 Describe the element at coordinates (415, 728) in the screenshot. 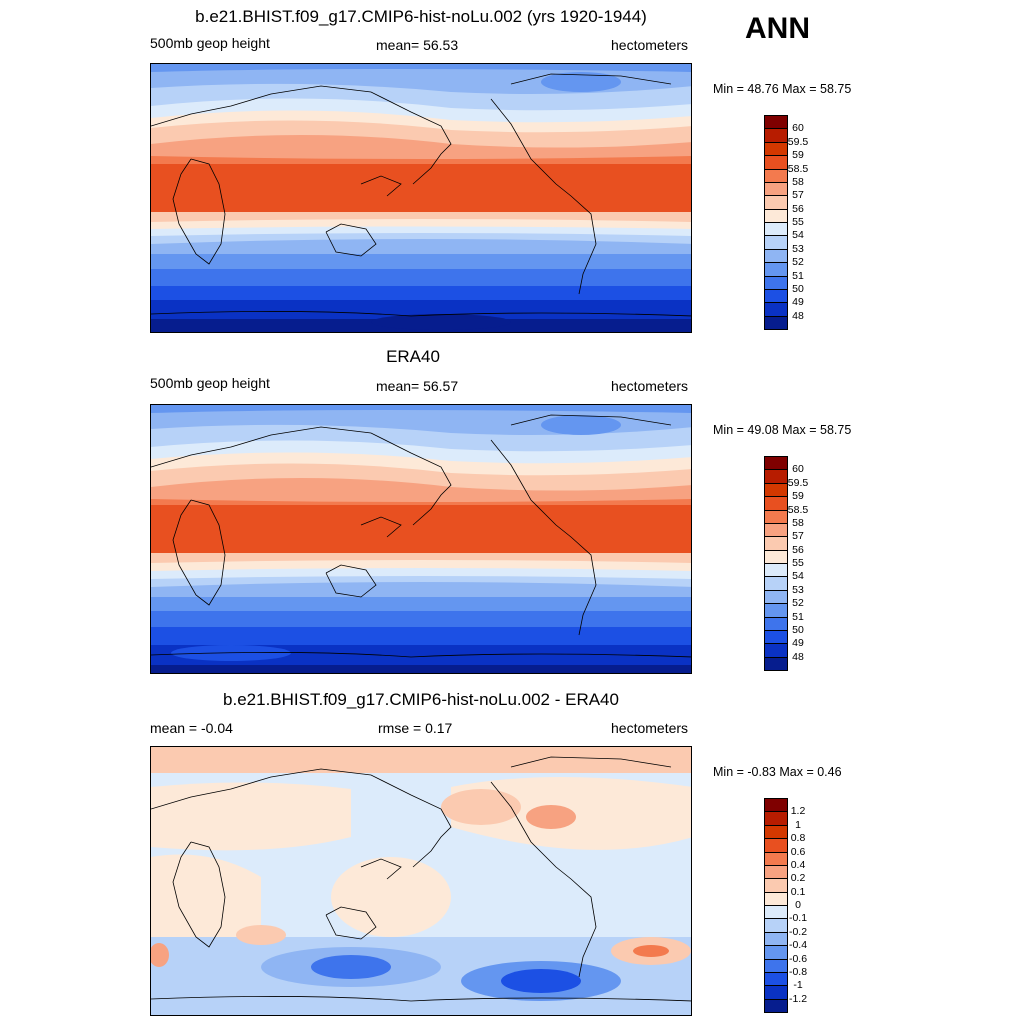

I see `panel-3-rmse-label: rmse = 0.17` at that location.